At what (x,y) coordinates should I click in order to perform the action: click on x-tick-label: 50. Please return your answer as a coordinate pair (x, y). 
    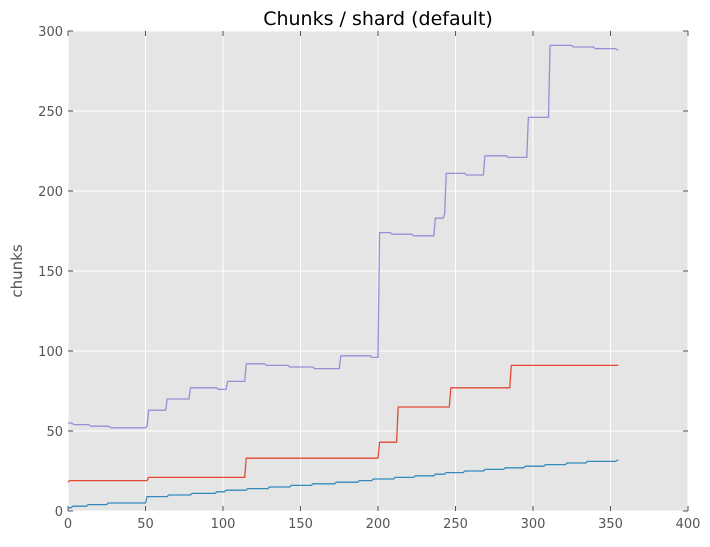
    Looking at the image, I should click on (145, 524).